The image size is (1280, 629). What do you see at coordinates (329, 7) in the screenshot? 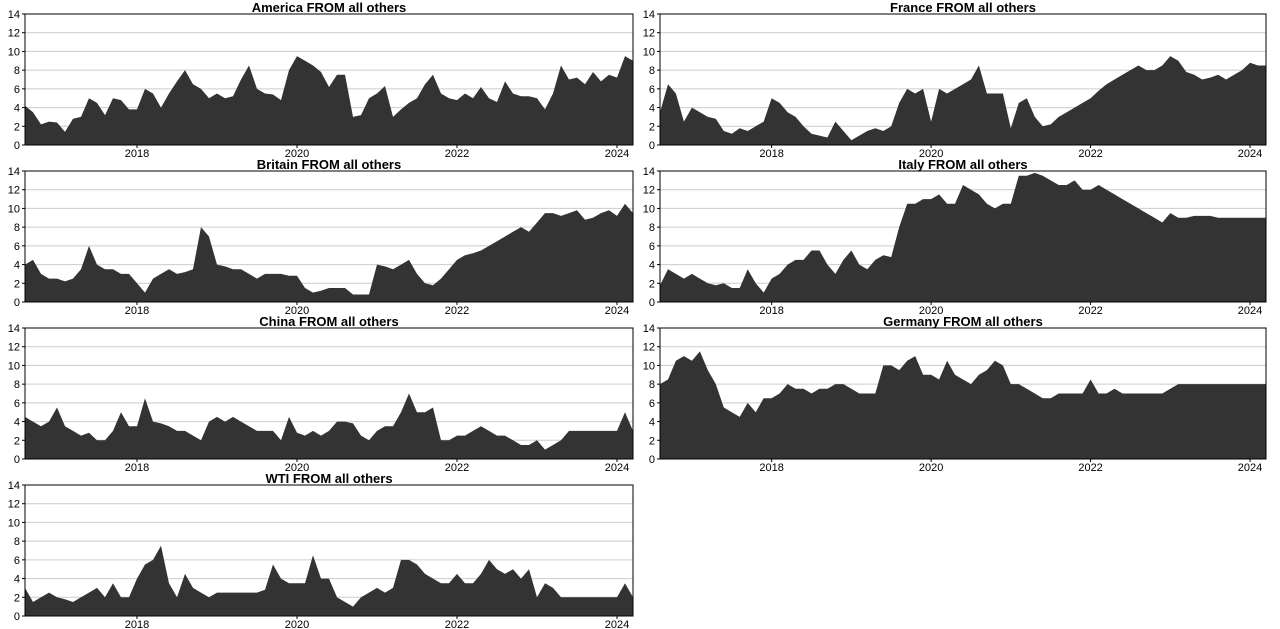
I see `chart-title: America FROM all others` at bounding box center [329, 7].